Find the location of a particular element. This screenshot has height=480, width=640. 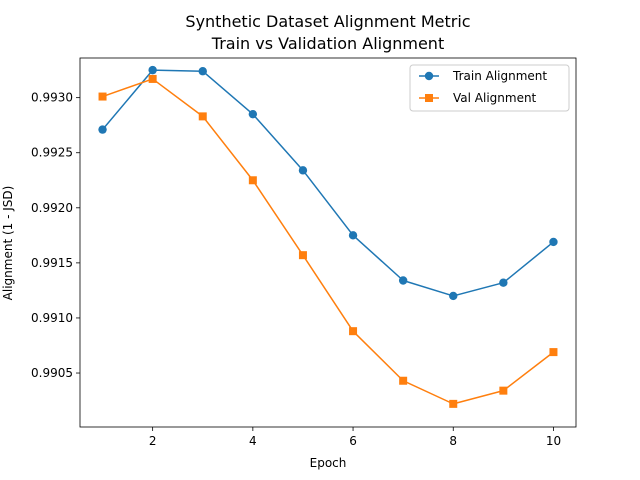

y-axis-label: Alignment (1 - JSD) is located at coordinates (8, 243).